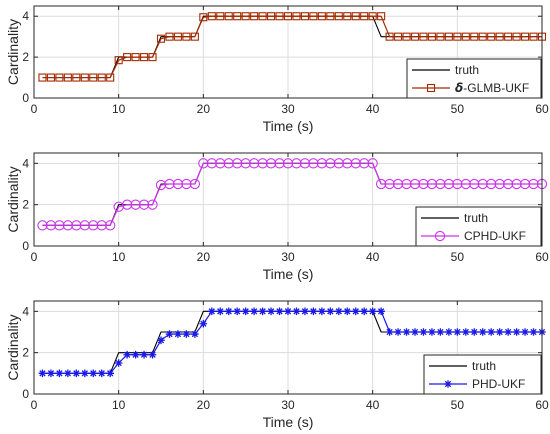 The height and width of the screenshot is (434, 550). I want to click on legend-name: CPHD-UKF, so click(495, 236).